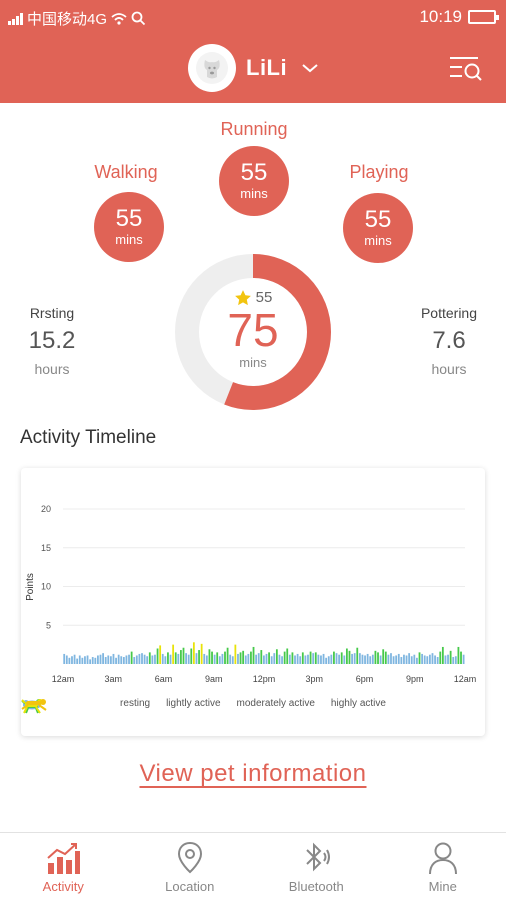  What do you see at coordinates (189, 857) in the screenshot?
I see `location-pin-icon` at bounding box center [189, 857].